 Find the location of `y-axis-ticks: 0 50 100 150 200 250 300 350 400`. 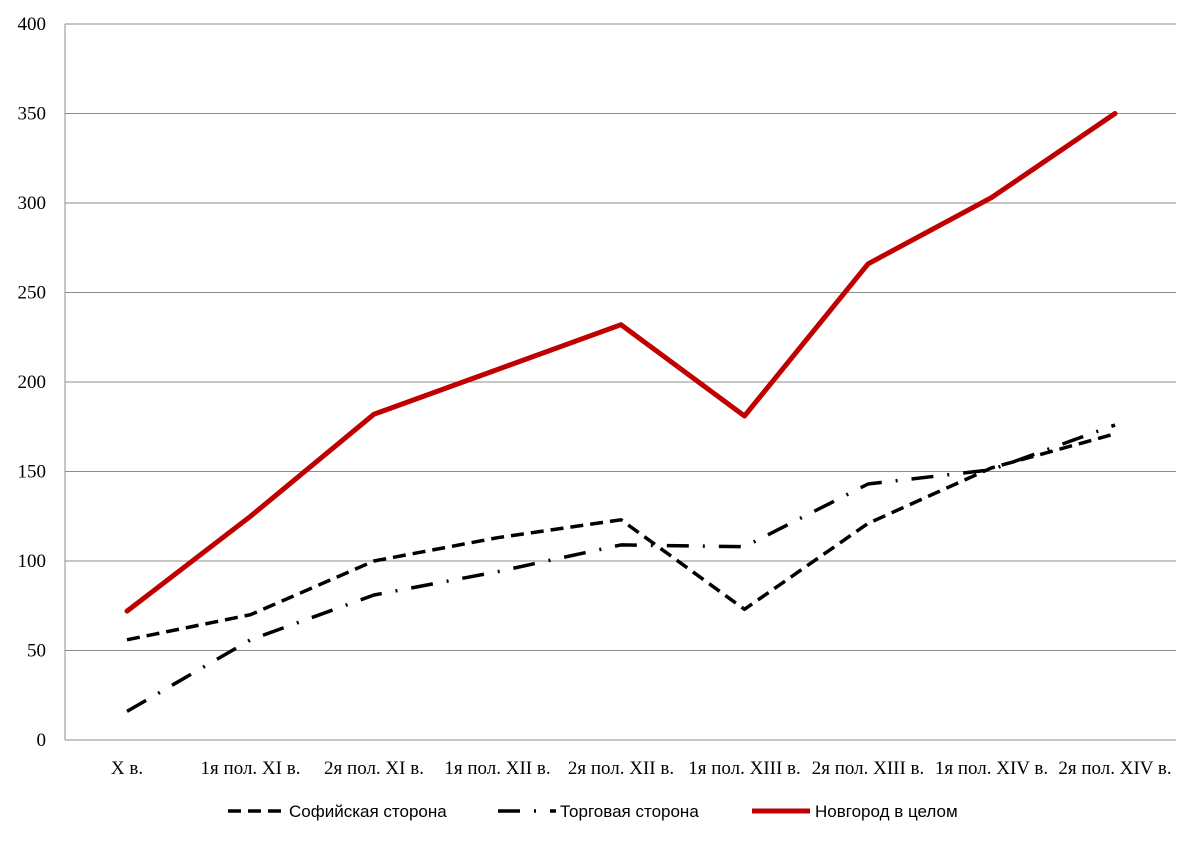

y-axis-ticks: 0 50 100 150 200 250 300 350 400 is located at coordinates (32, 382).